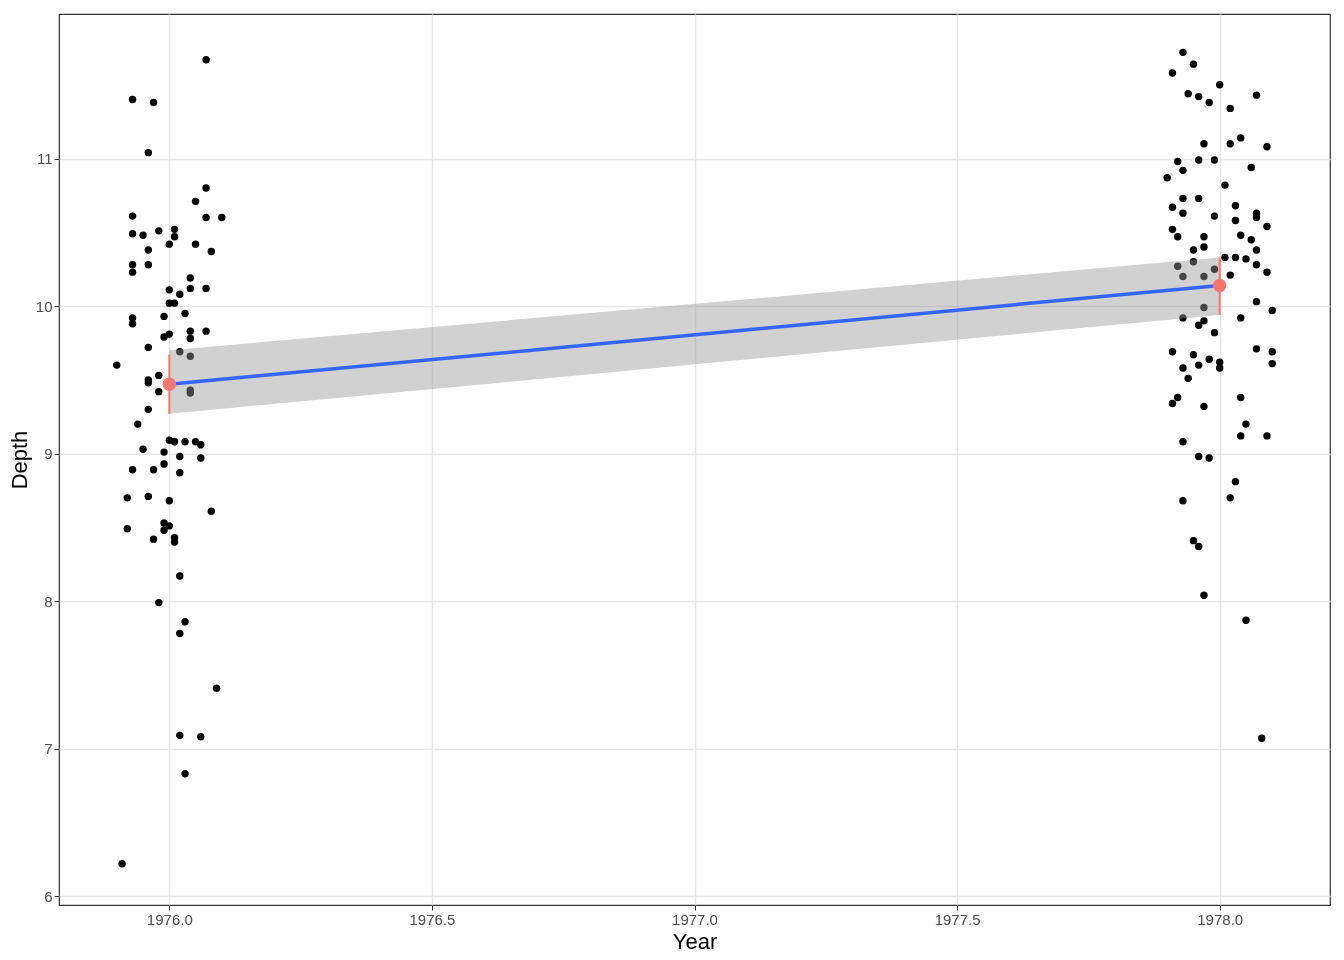 The width and height of the screenshot is (1344, 960). Describe the element at coordinates (695, 919) in the screenshot. I see `x-tick-label: 1977.0` at that location.